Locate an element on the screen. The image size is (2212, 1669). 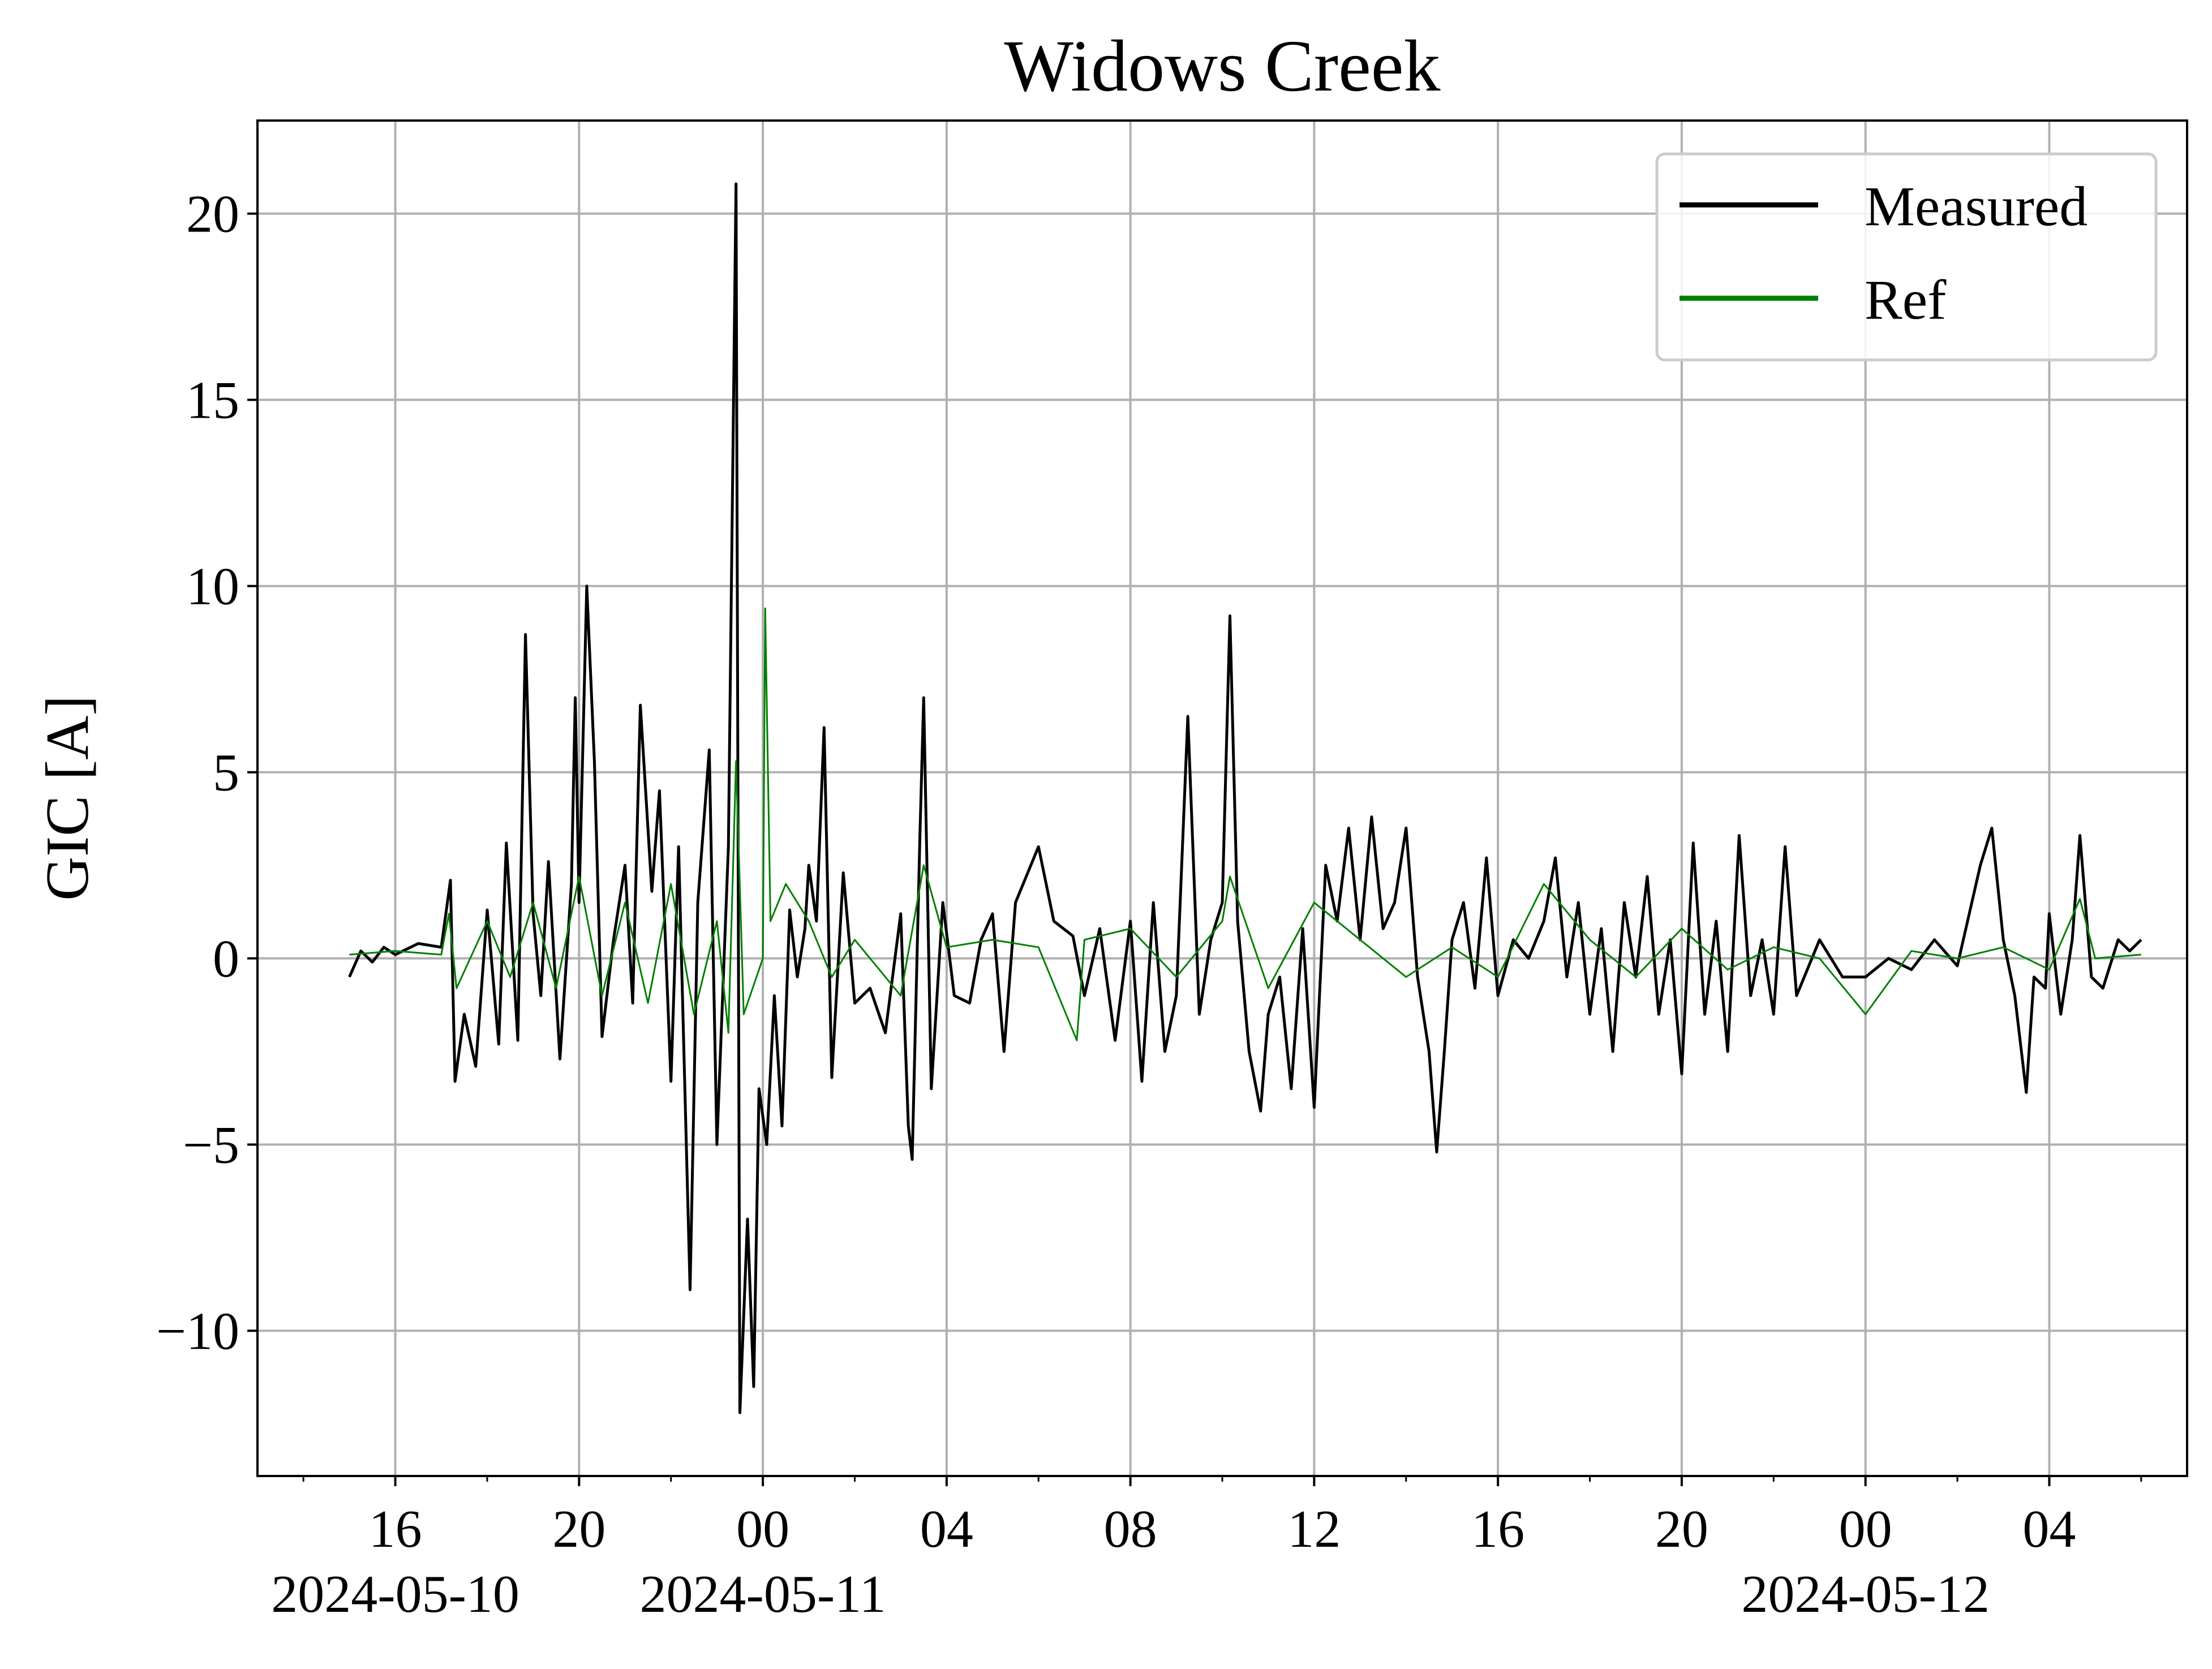
x-date-label: 2024-05-11 is located at coordinates (763, 1594).